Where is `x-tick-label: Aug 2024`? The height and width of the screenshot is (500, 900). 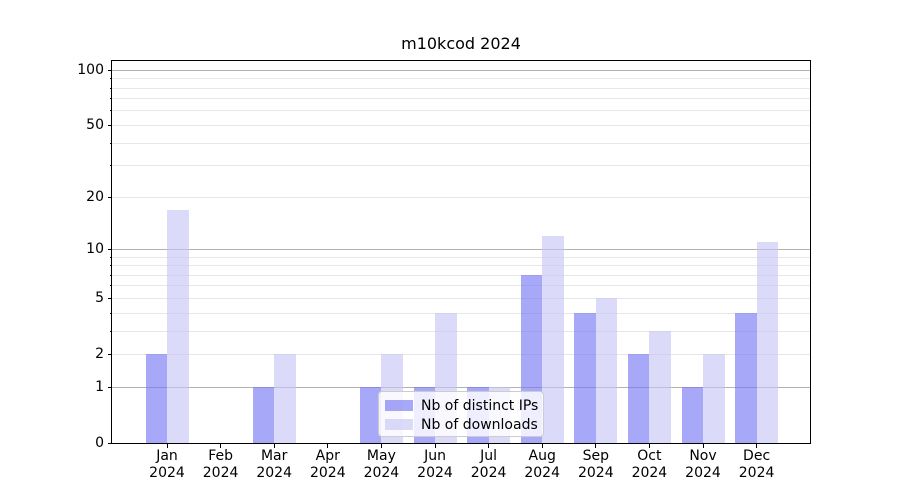 x-tick-label: Aug 2024 is located at coordinates (542, 465).